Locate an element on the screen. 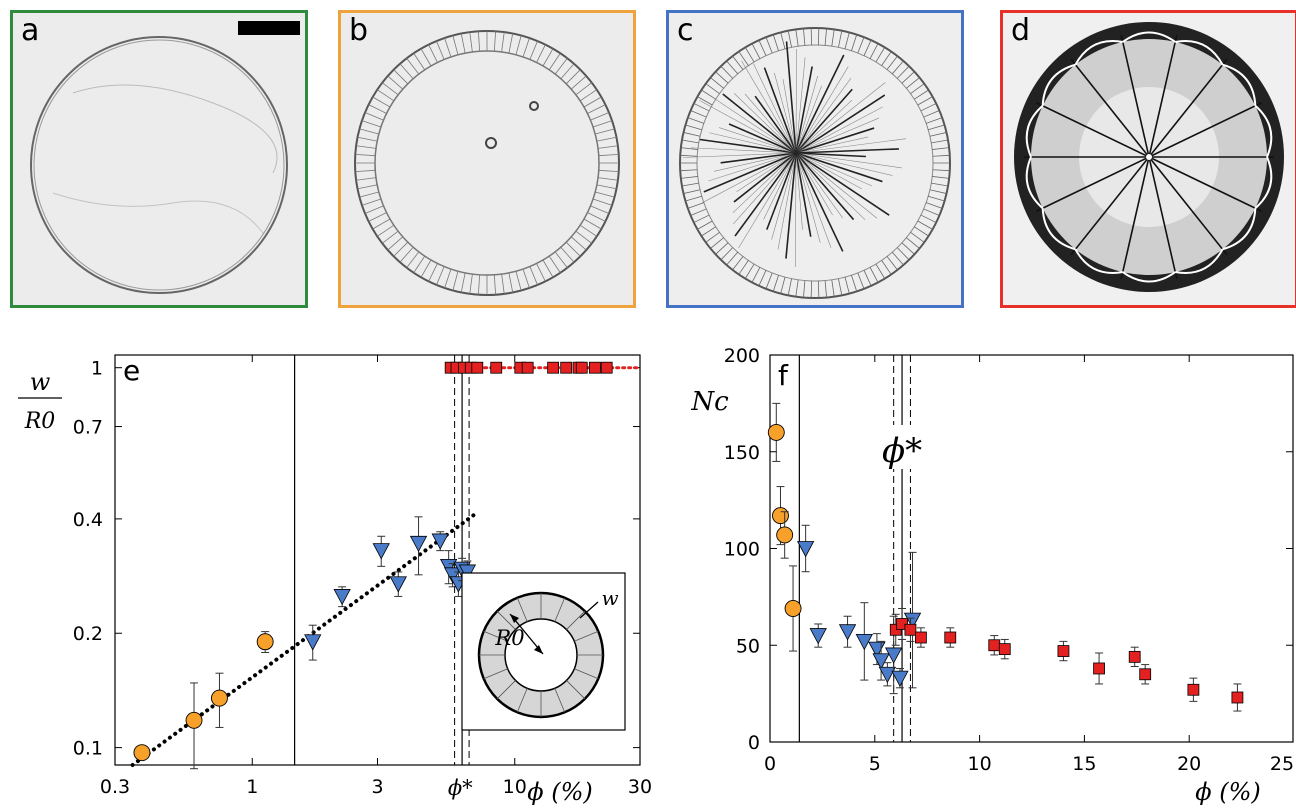 This screenshot has width=1296, height=810. fit-line is located at coordinates (303, 639).